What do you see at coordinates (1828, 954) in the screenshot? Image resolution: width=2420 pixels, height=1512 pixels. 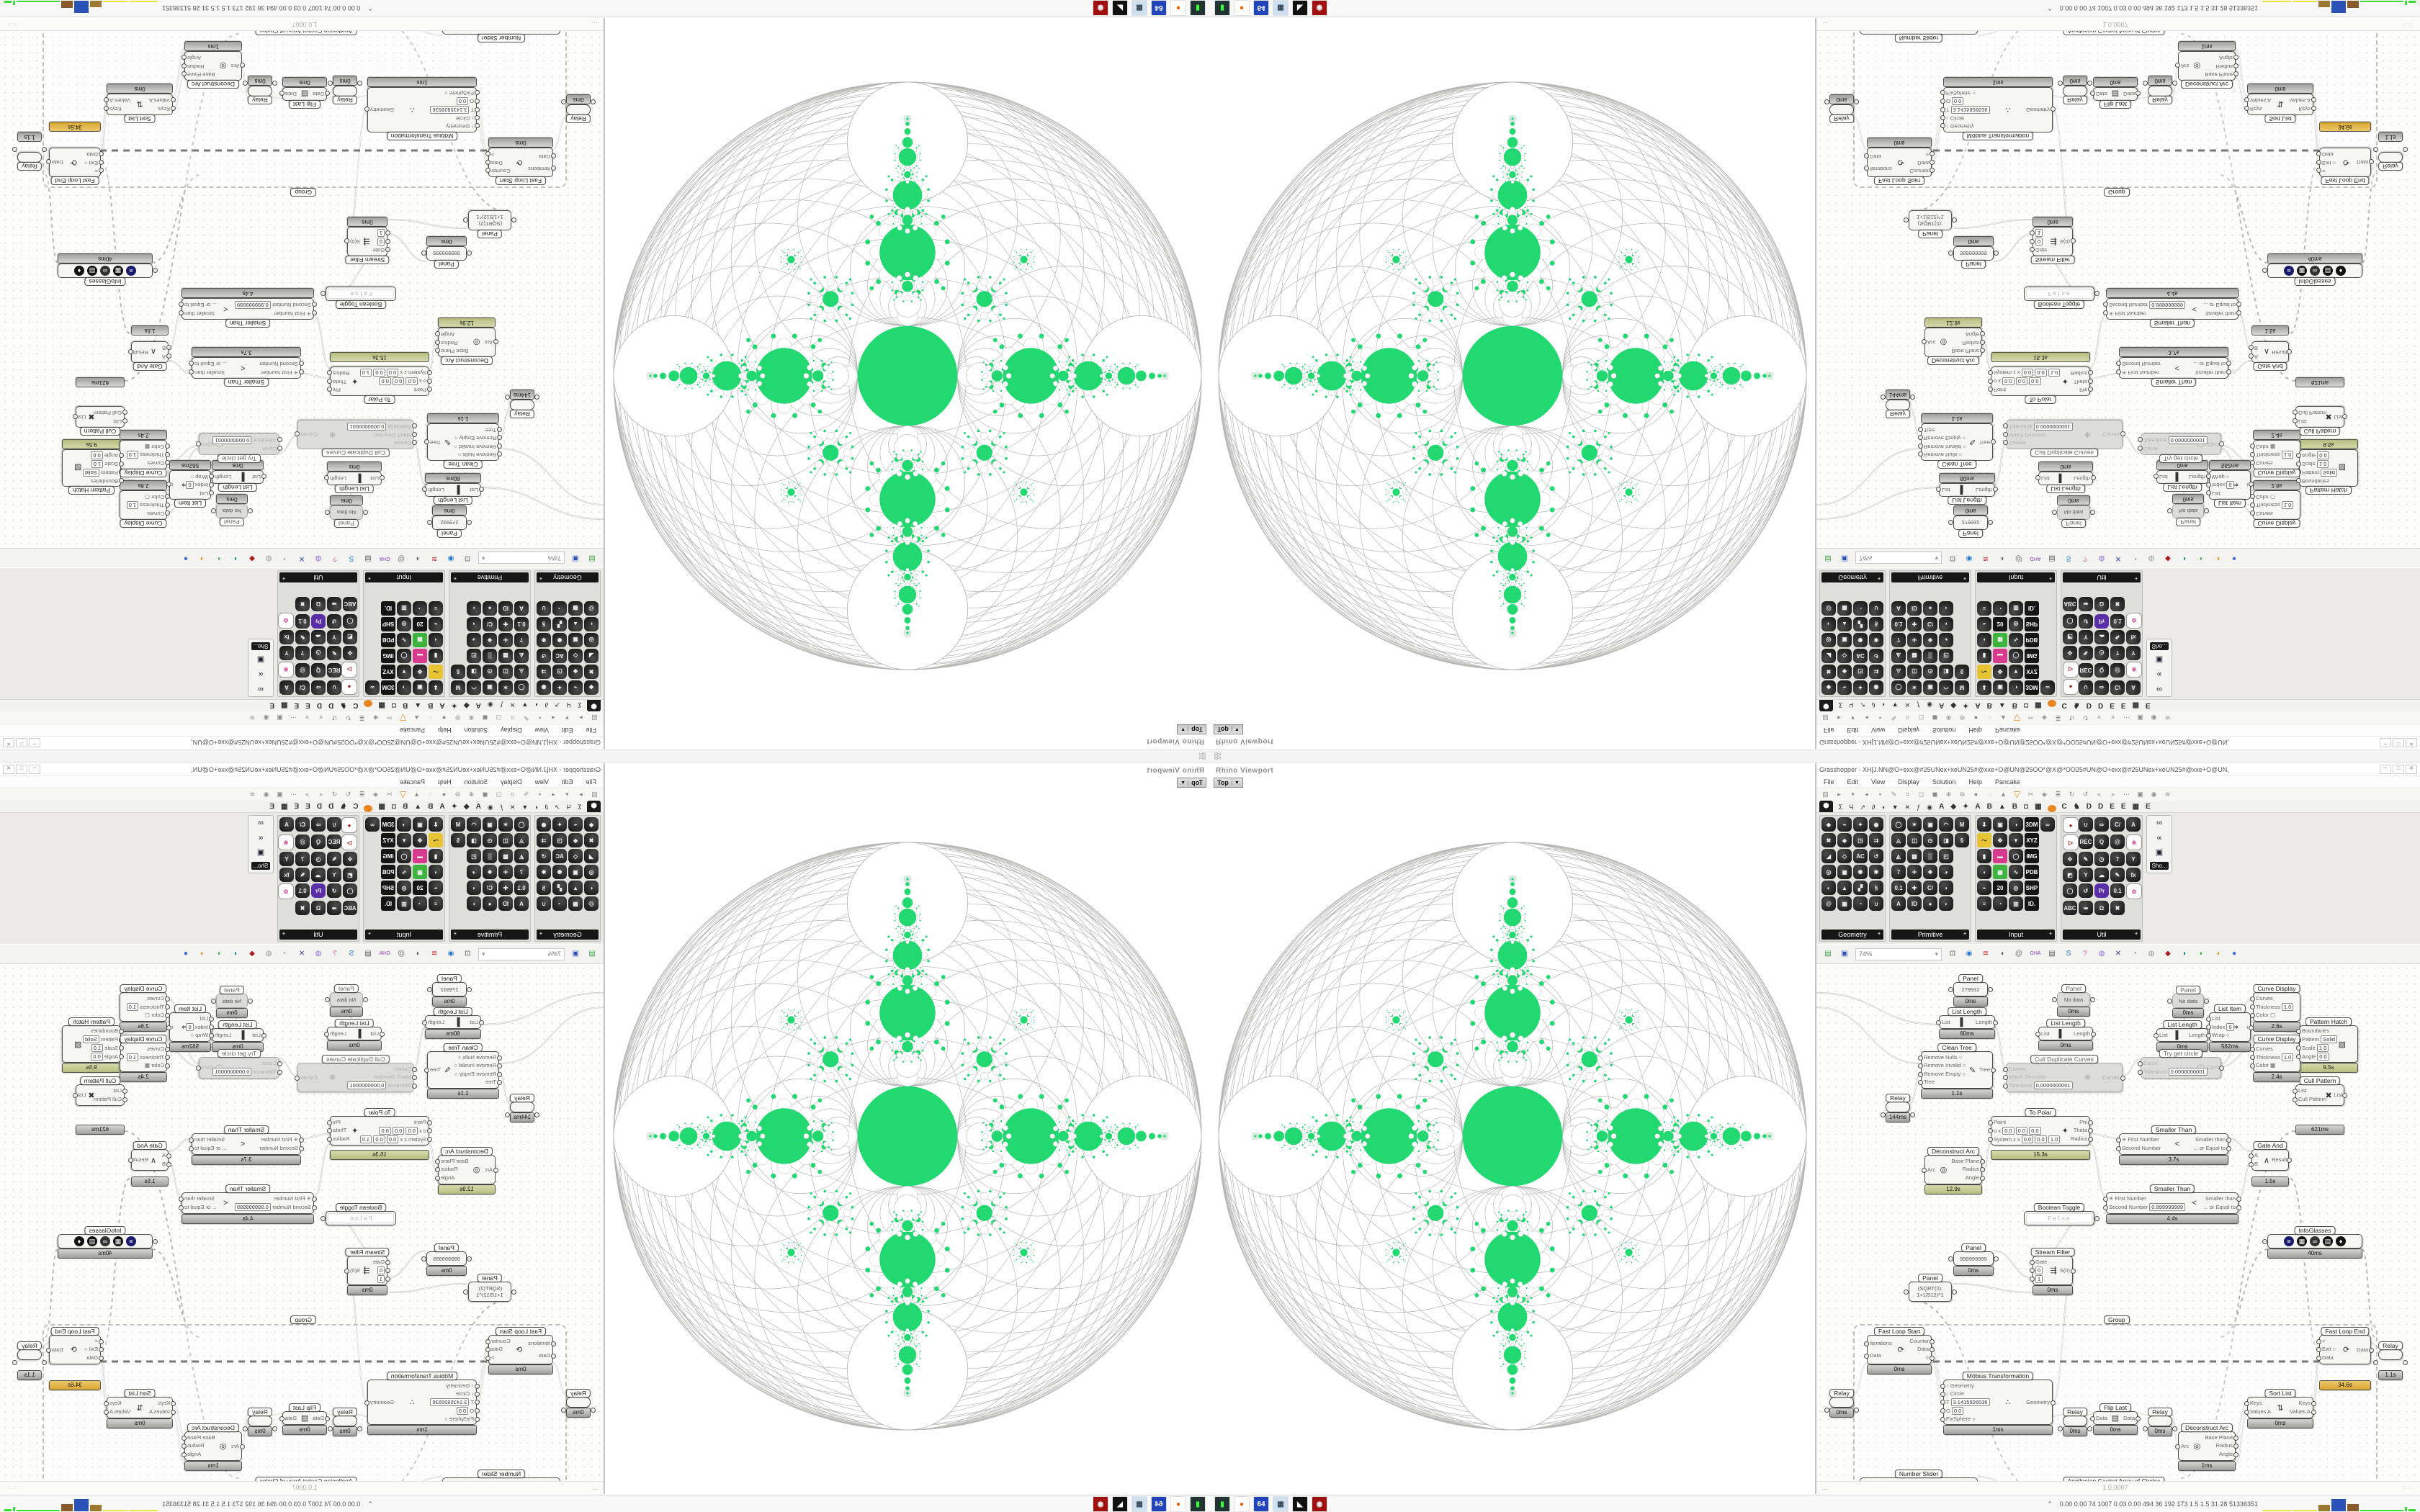 I see `canvas-tool-icon: ▤` at bounding box center [1828, 954].